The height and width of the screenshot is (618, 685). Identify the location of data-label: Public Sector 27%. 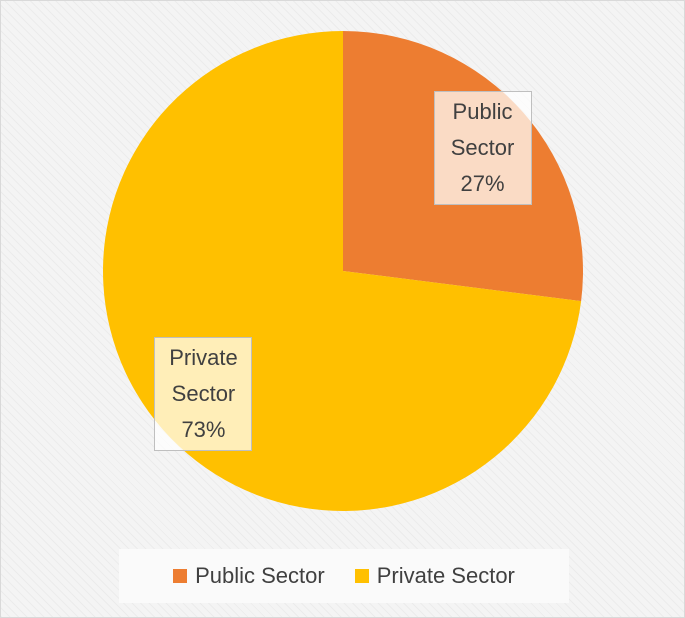
(482, 147).